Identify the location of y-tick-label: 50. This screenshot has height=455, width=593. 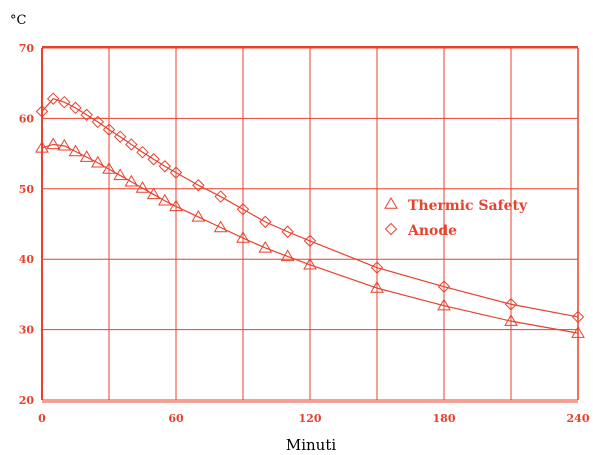
(27, 189).